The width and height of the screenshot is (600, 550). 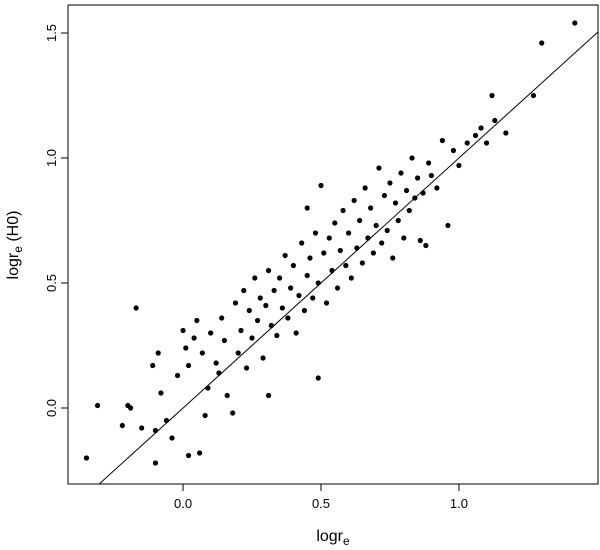 I want to click on y-label-main: logr, so click(x=13, y=265).